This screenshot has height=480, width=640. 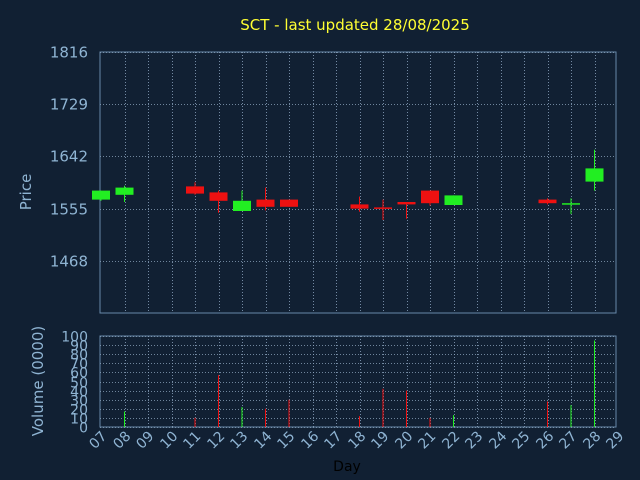 I want to click on volume-axis-label: Volume (0000), so click(x=38, y=381).